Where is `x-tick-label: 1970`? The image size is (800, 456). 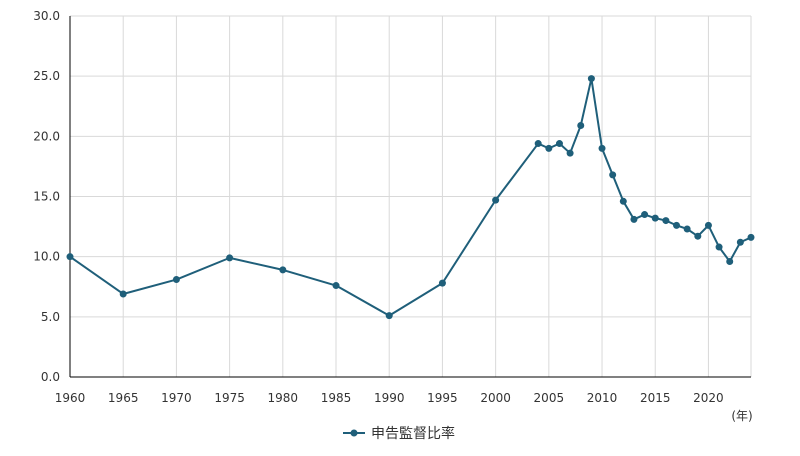 x-tick-label: 1970 is located at coordinates (176, 398).